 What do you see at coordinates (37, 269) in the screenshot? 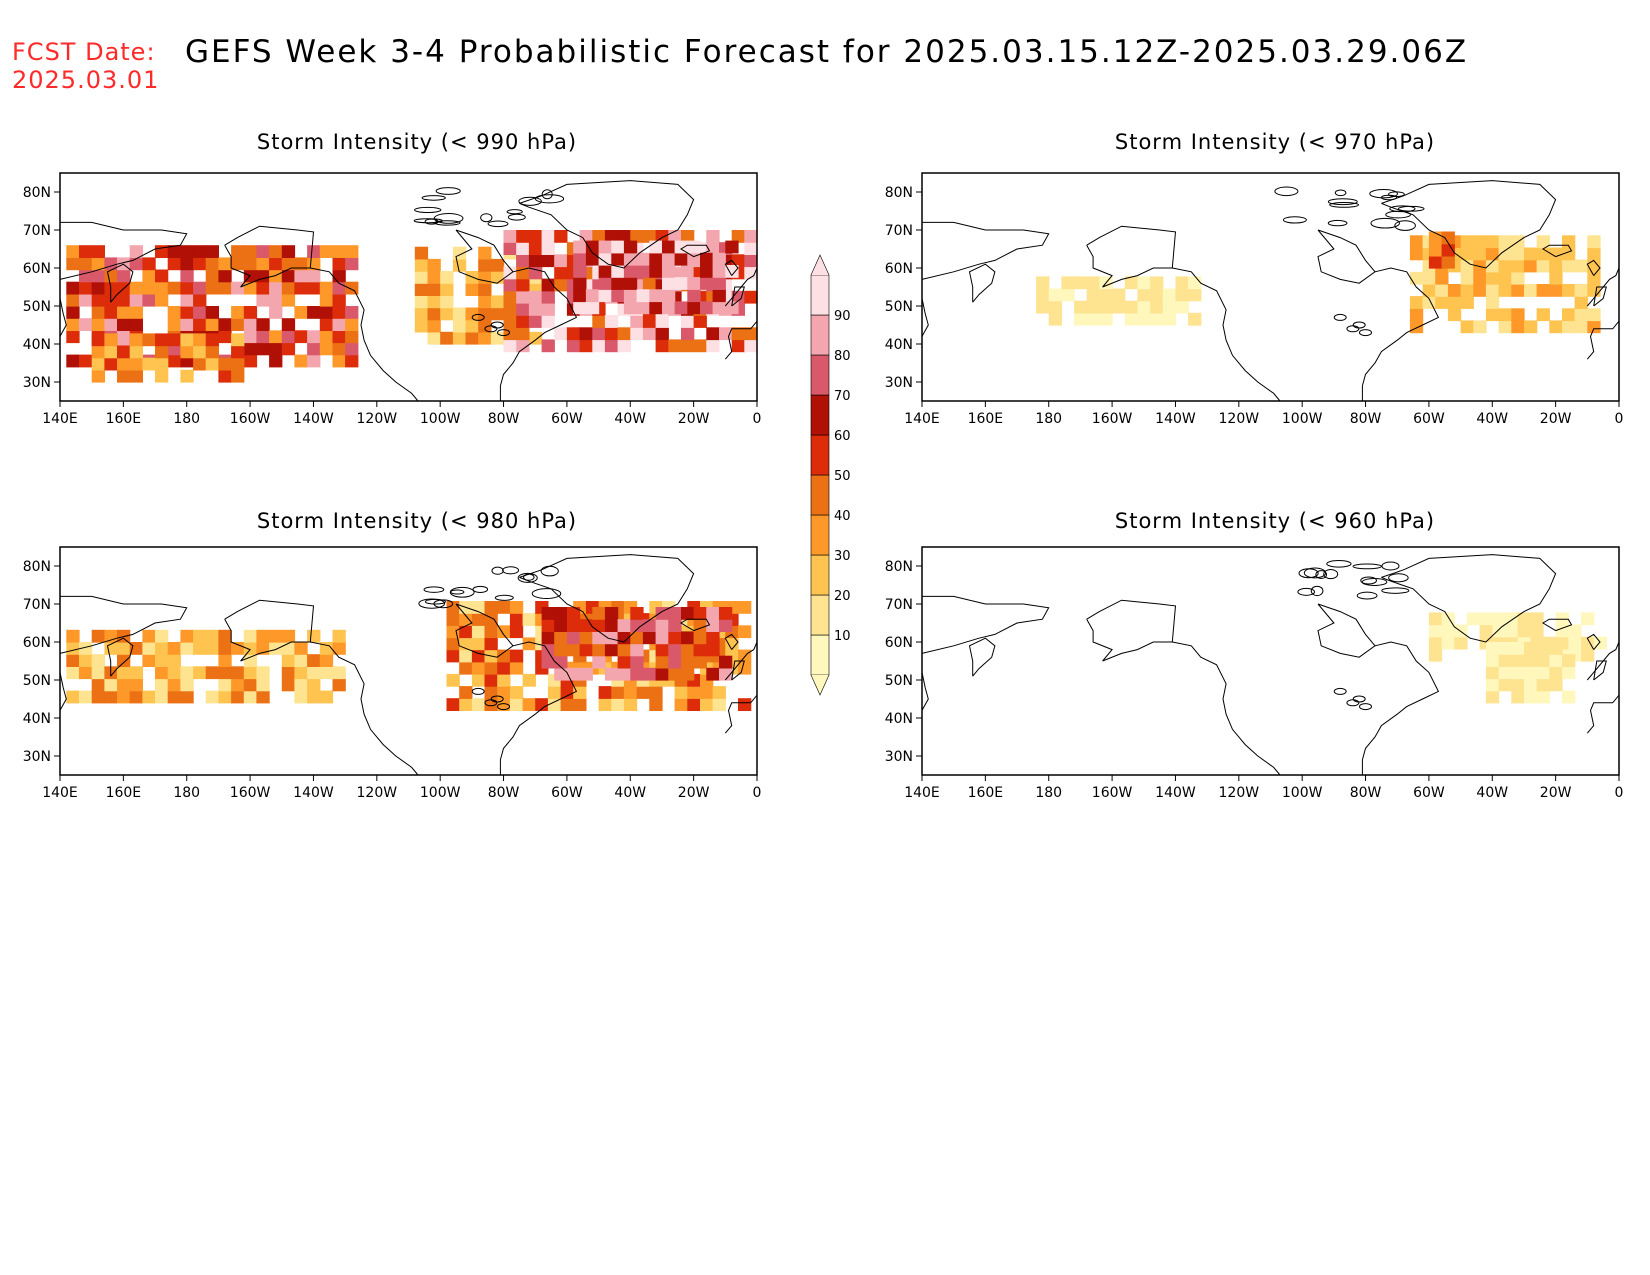
I see `lat-label: 60N` at bounding box center [37, 269].